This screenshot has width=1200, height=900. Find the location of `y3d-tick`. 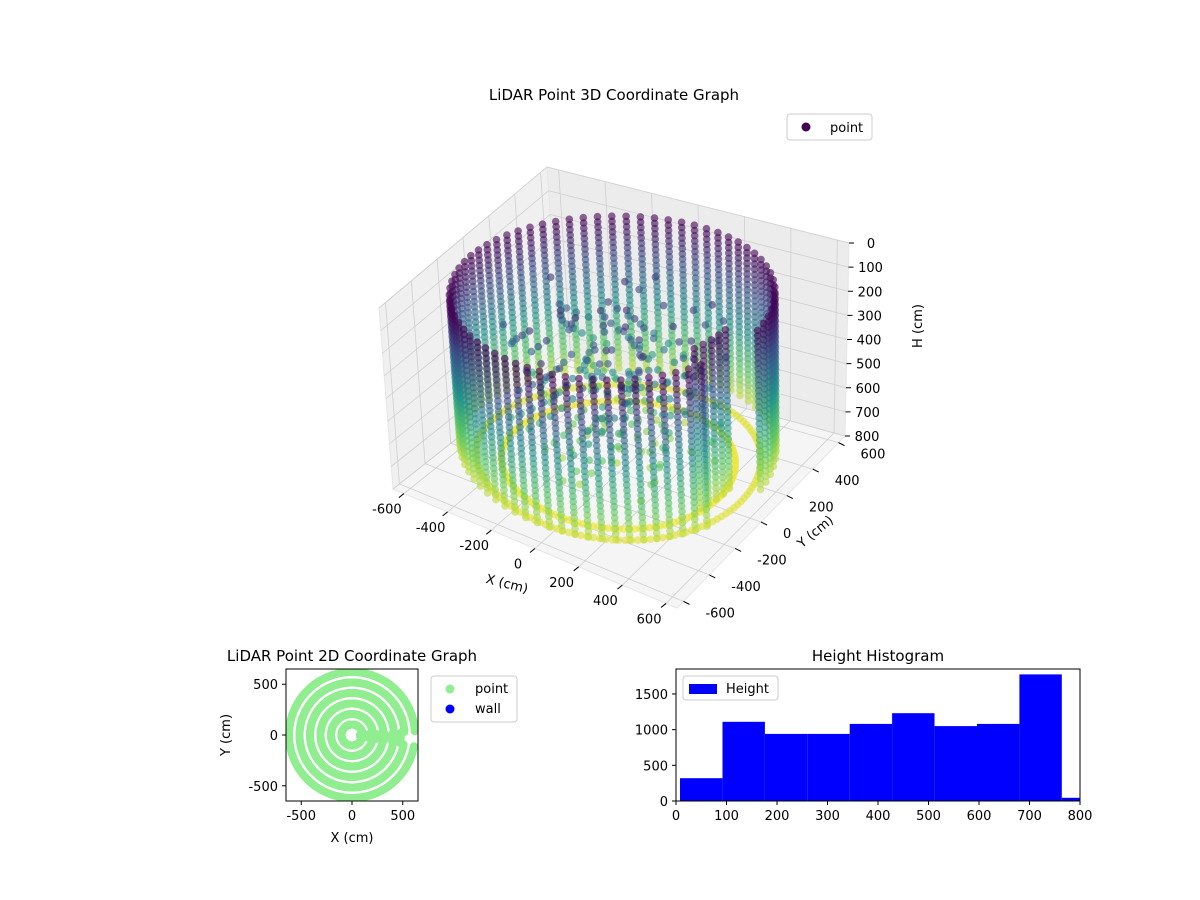

y3d-tick is located at coordinates (686, 602).